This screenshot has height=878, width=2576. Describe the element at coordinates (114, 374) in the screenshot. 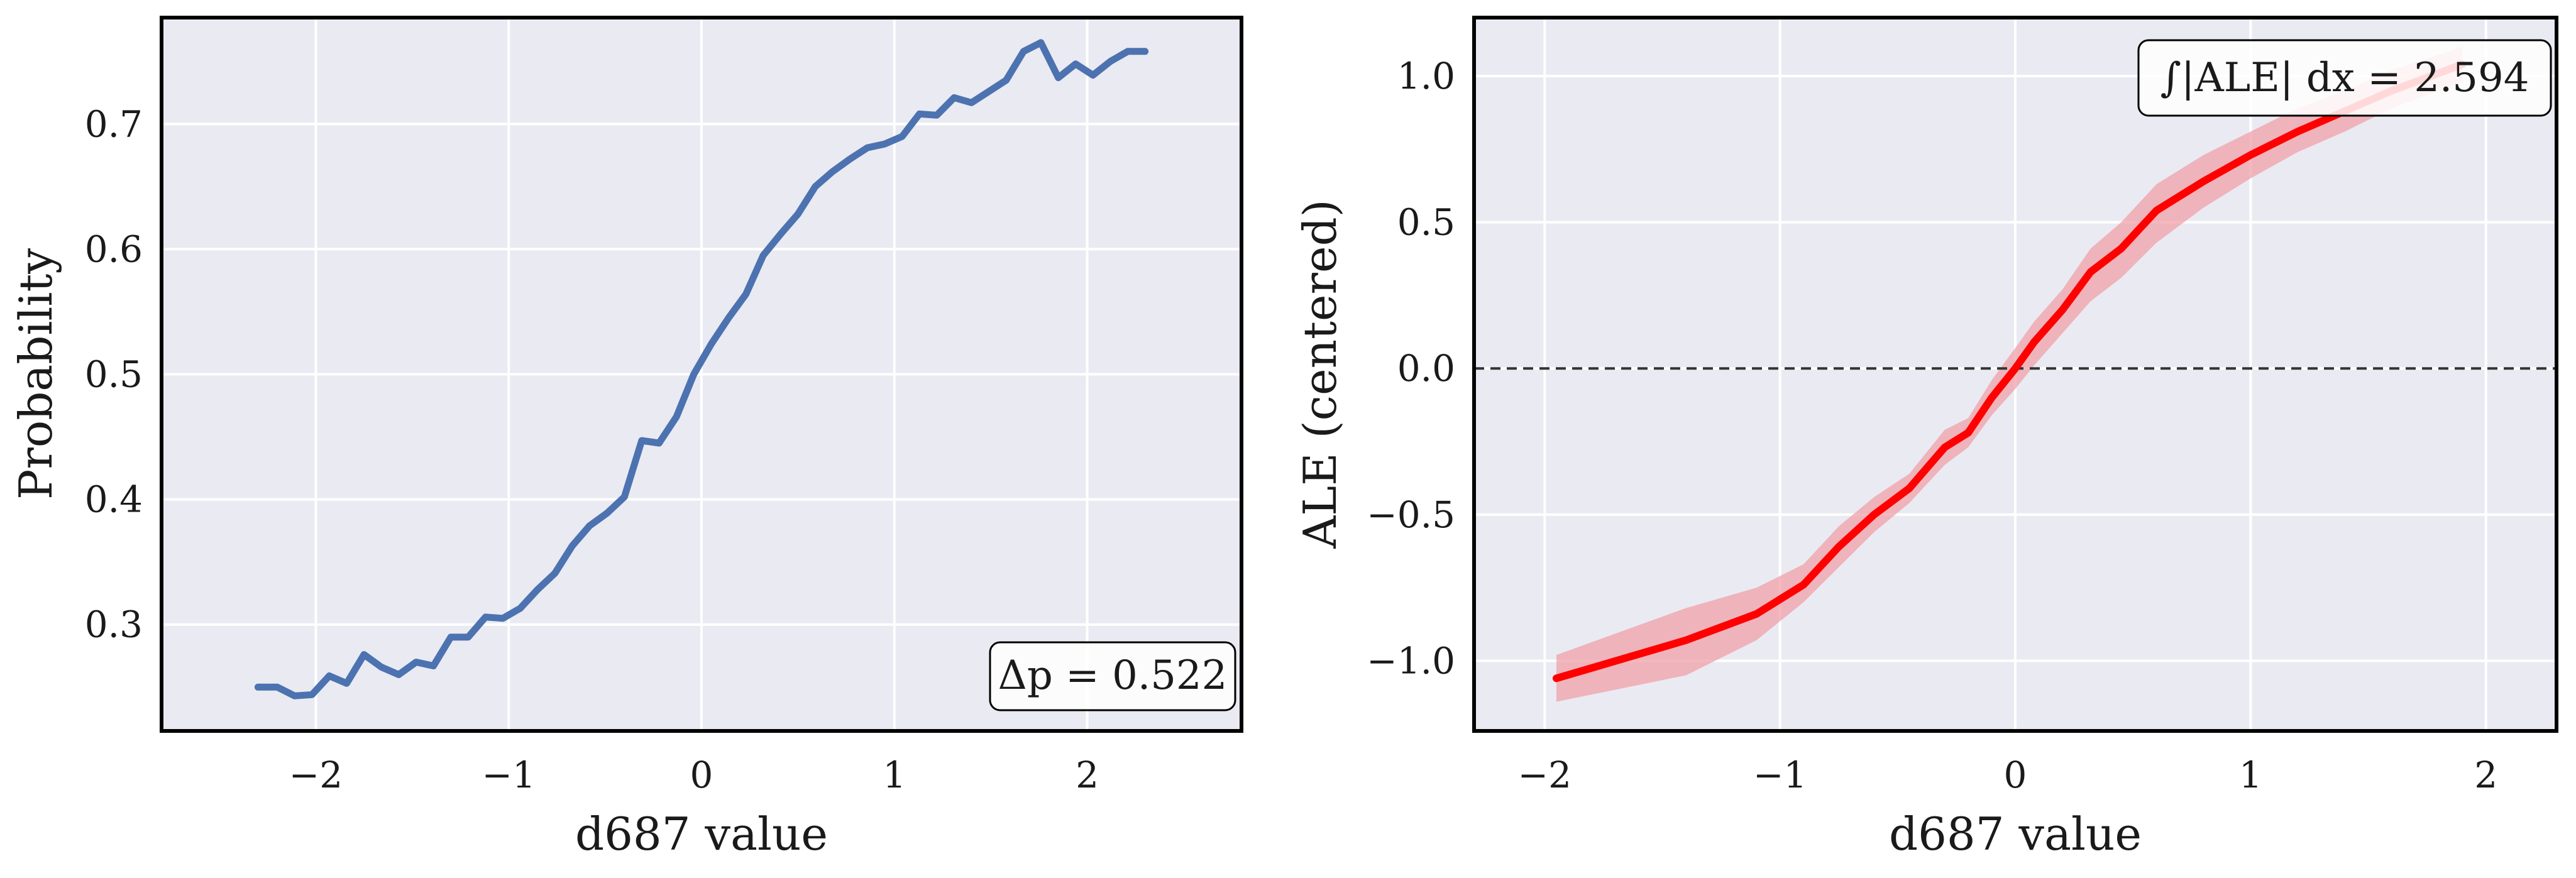

I see `left-y-tick-label: 0.5` at that location.